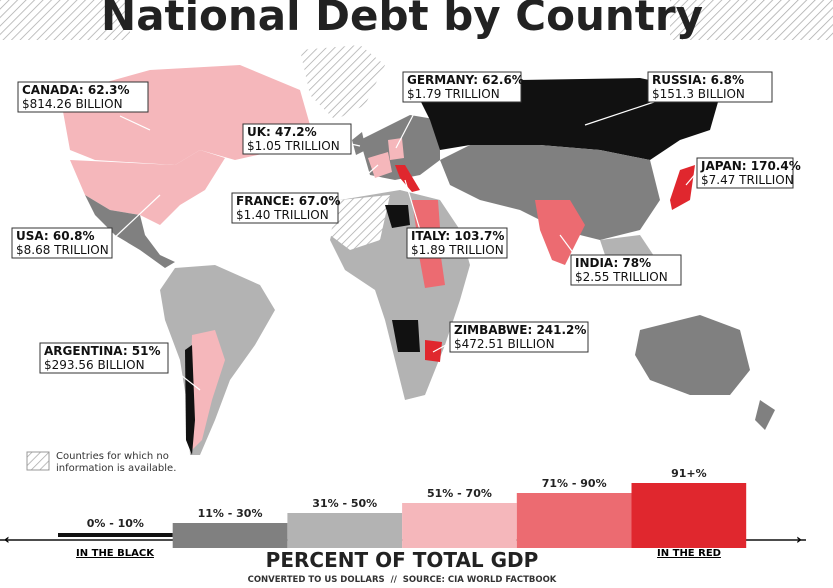  I want to click on argentina, so click(207, 390).